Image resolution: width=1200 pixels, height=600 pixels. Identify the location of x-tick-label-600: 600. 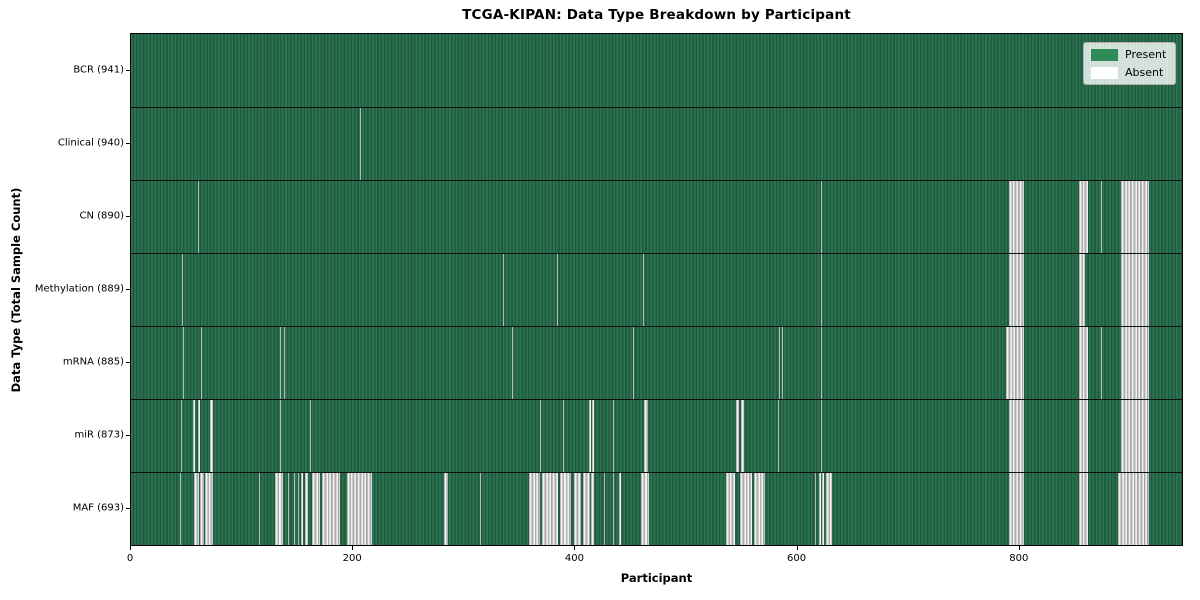
(797, 558).